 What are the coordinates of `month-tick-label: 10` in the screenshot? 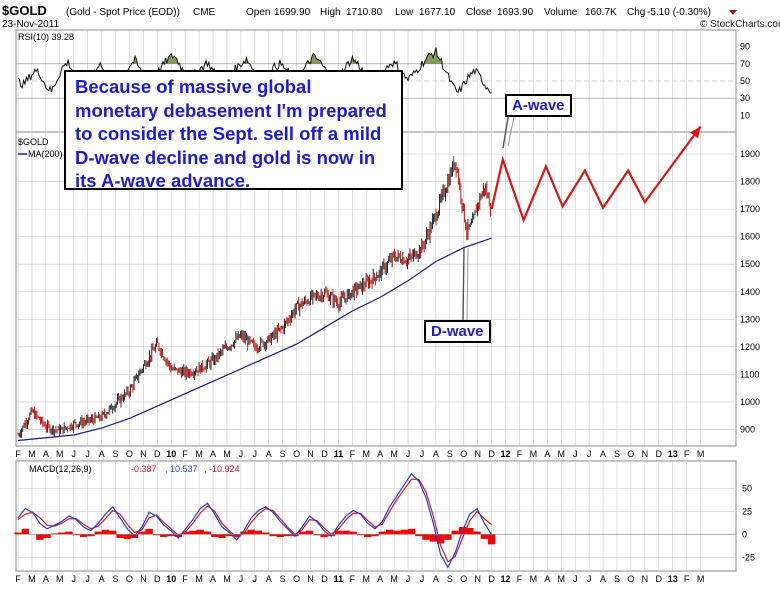 It's located at (171, 454).